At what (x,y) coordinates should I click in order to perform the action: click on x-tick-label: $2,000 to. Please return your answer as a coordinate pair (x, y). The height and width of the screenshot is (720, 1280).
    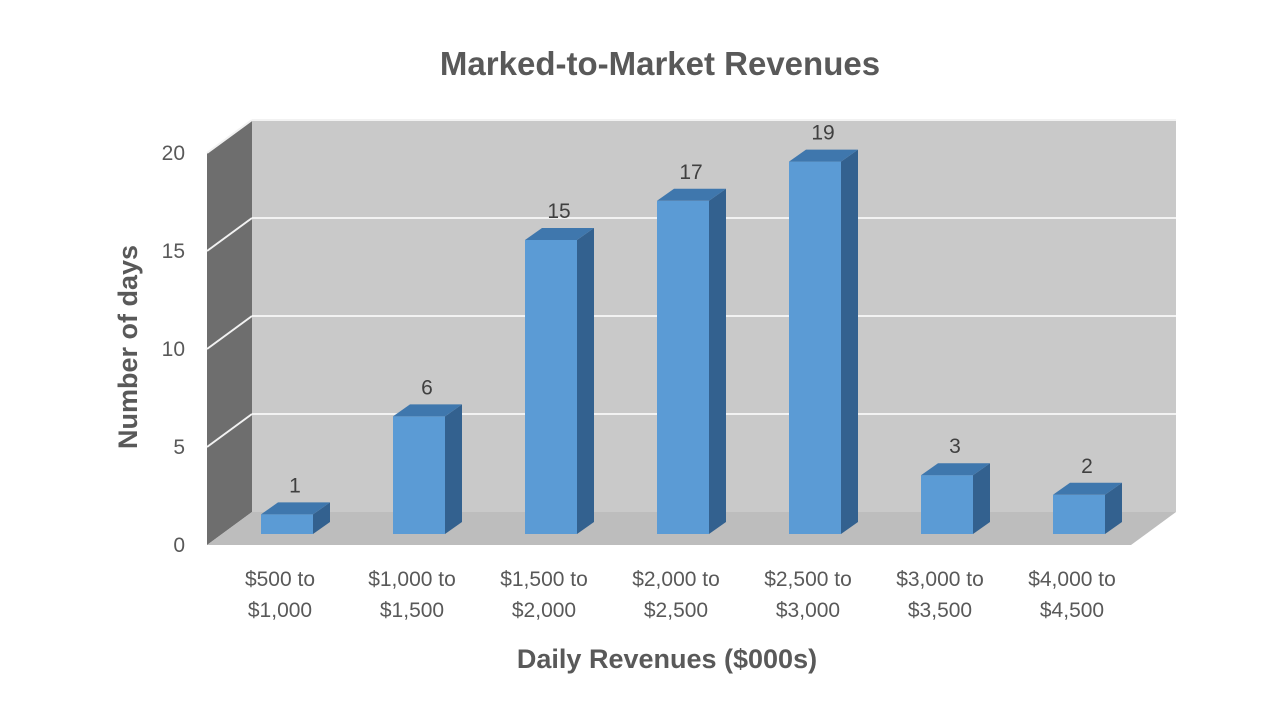
    Looking at the image, I should click on (676, 579).